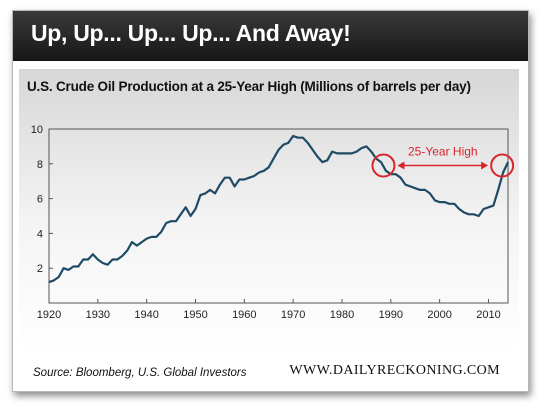 The height and width of the screenshot is (406, 540). Describe the element at coordinates (191, 33) in the screenshot. I see `banner-title: Up, Up... Up... Up... And Away!` at that location.